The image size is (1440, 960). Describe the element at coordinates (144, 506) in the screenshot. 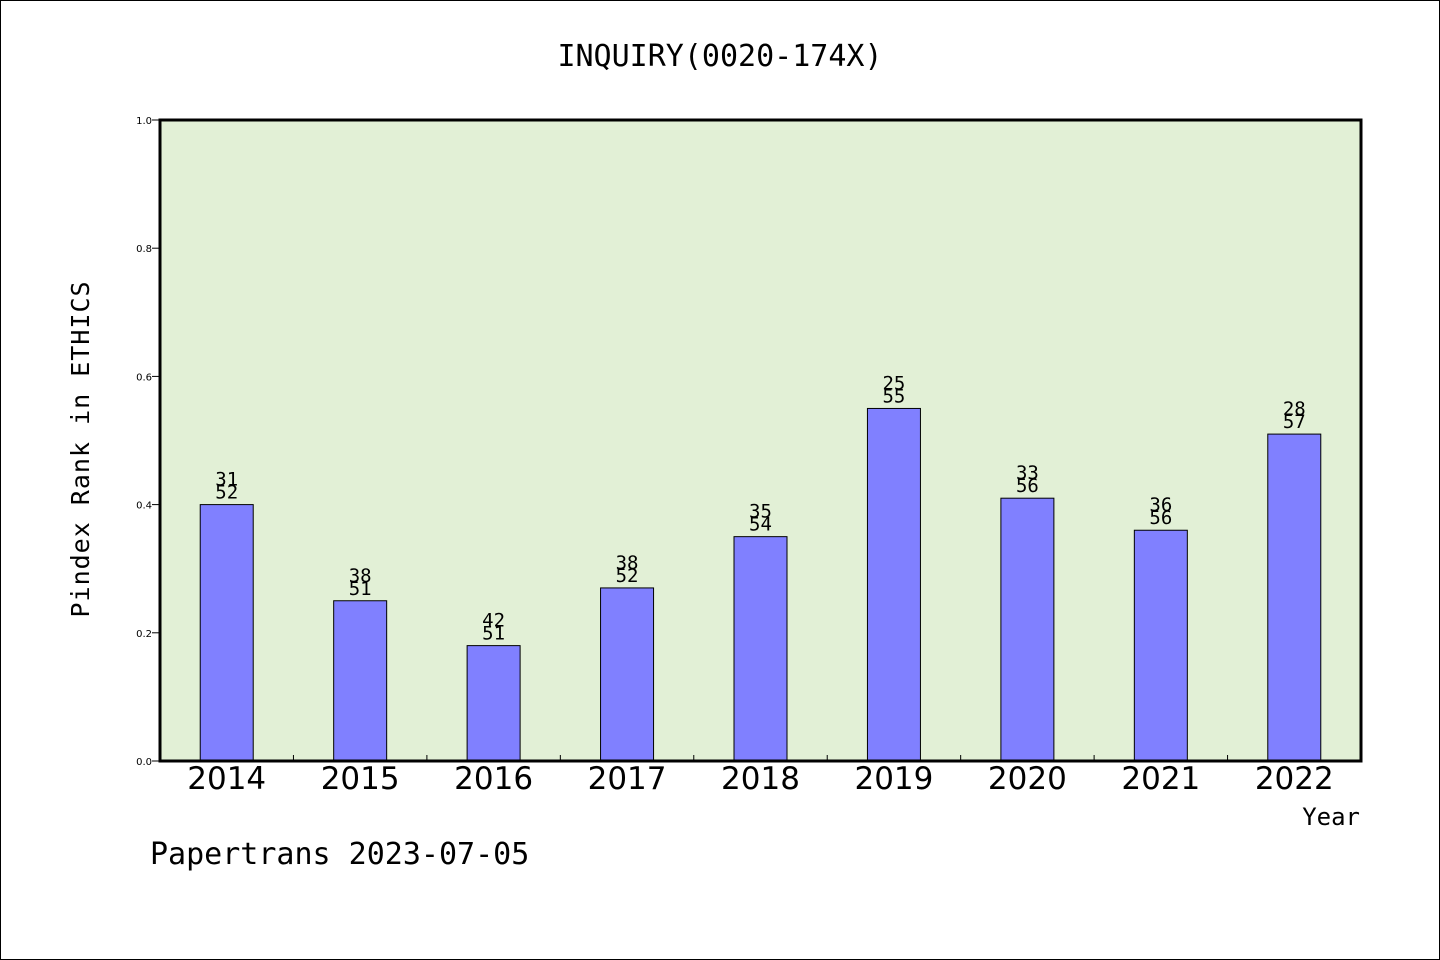

I see `y-tick-label: 0.4` at that location.